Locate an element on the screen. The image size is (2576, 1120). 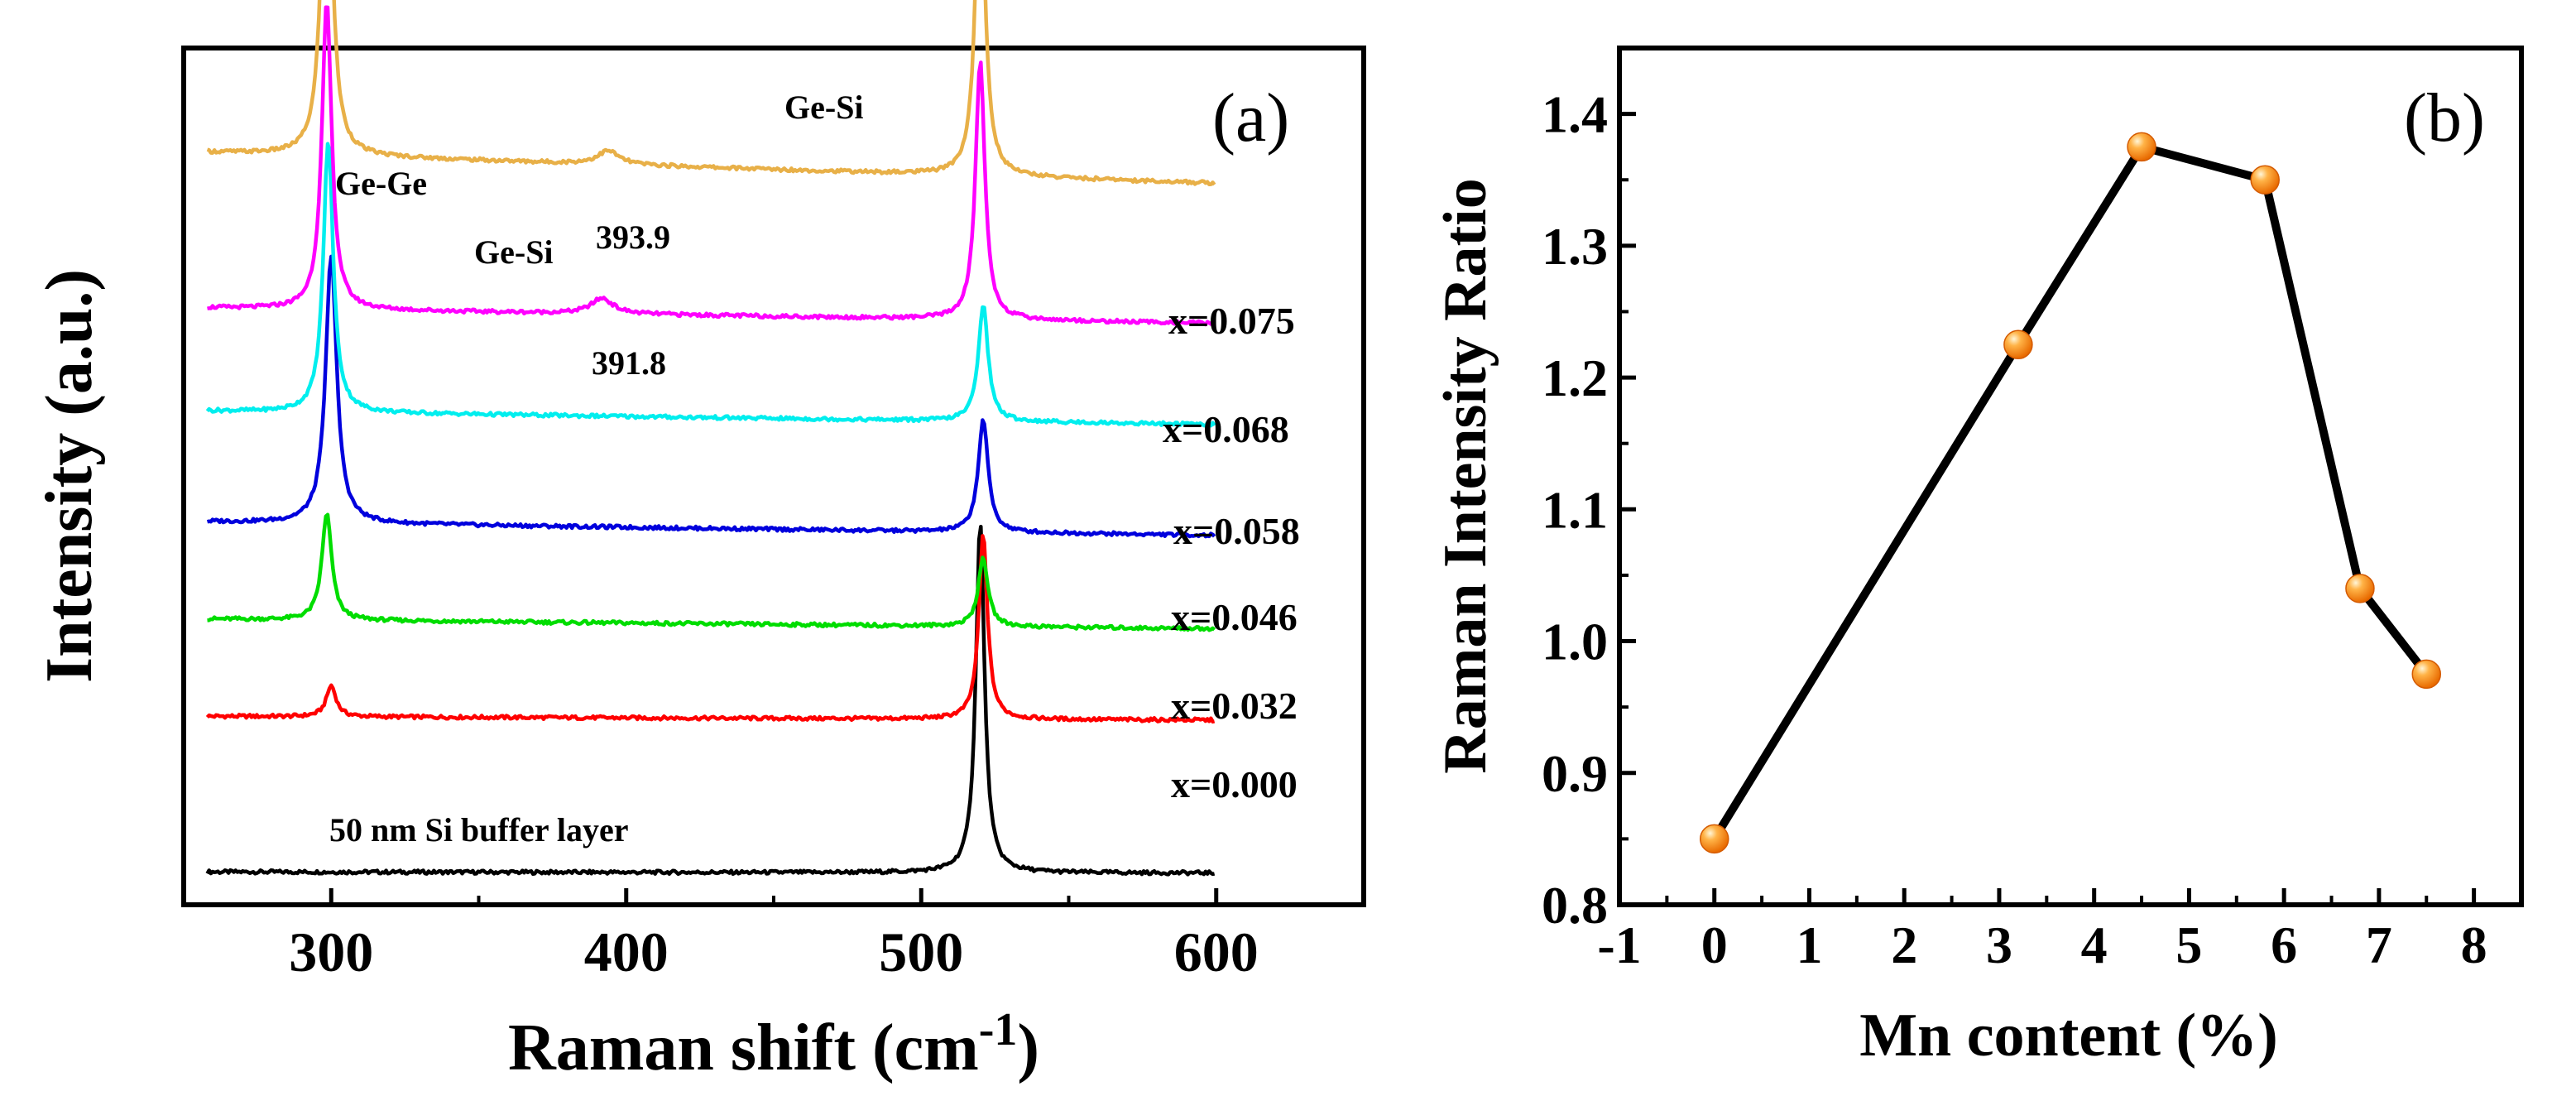
x-tick-label: 7 is located at coordinates (2379, 945).